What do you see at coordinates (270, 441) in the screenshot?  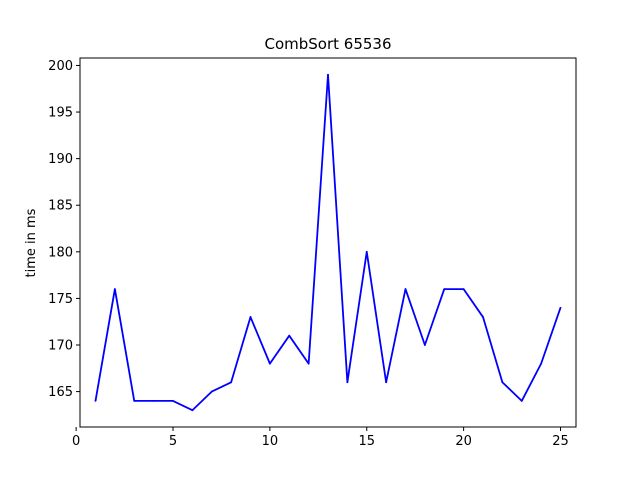 I see `x-tick-label: 10` at bounding box center [270, 441].